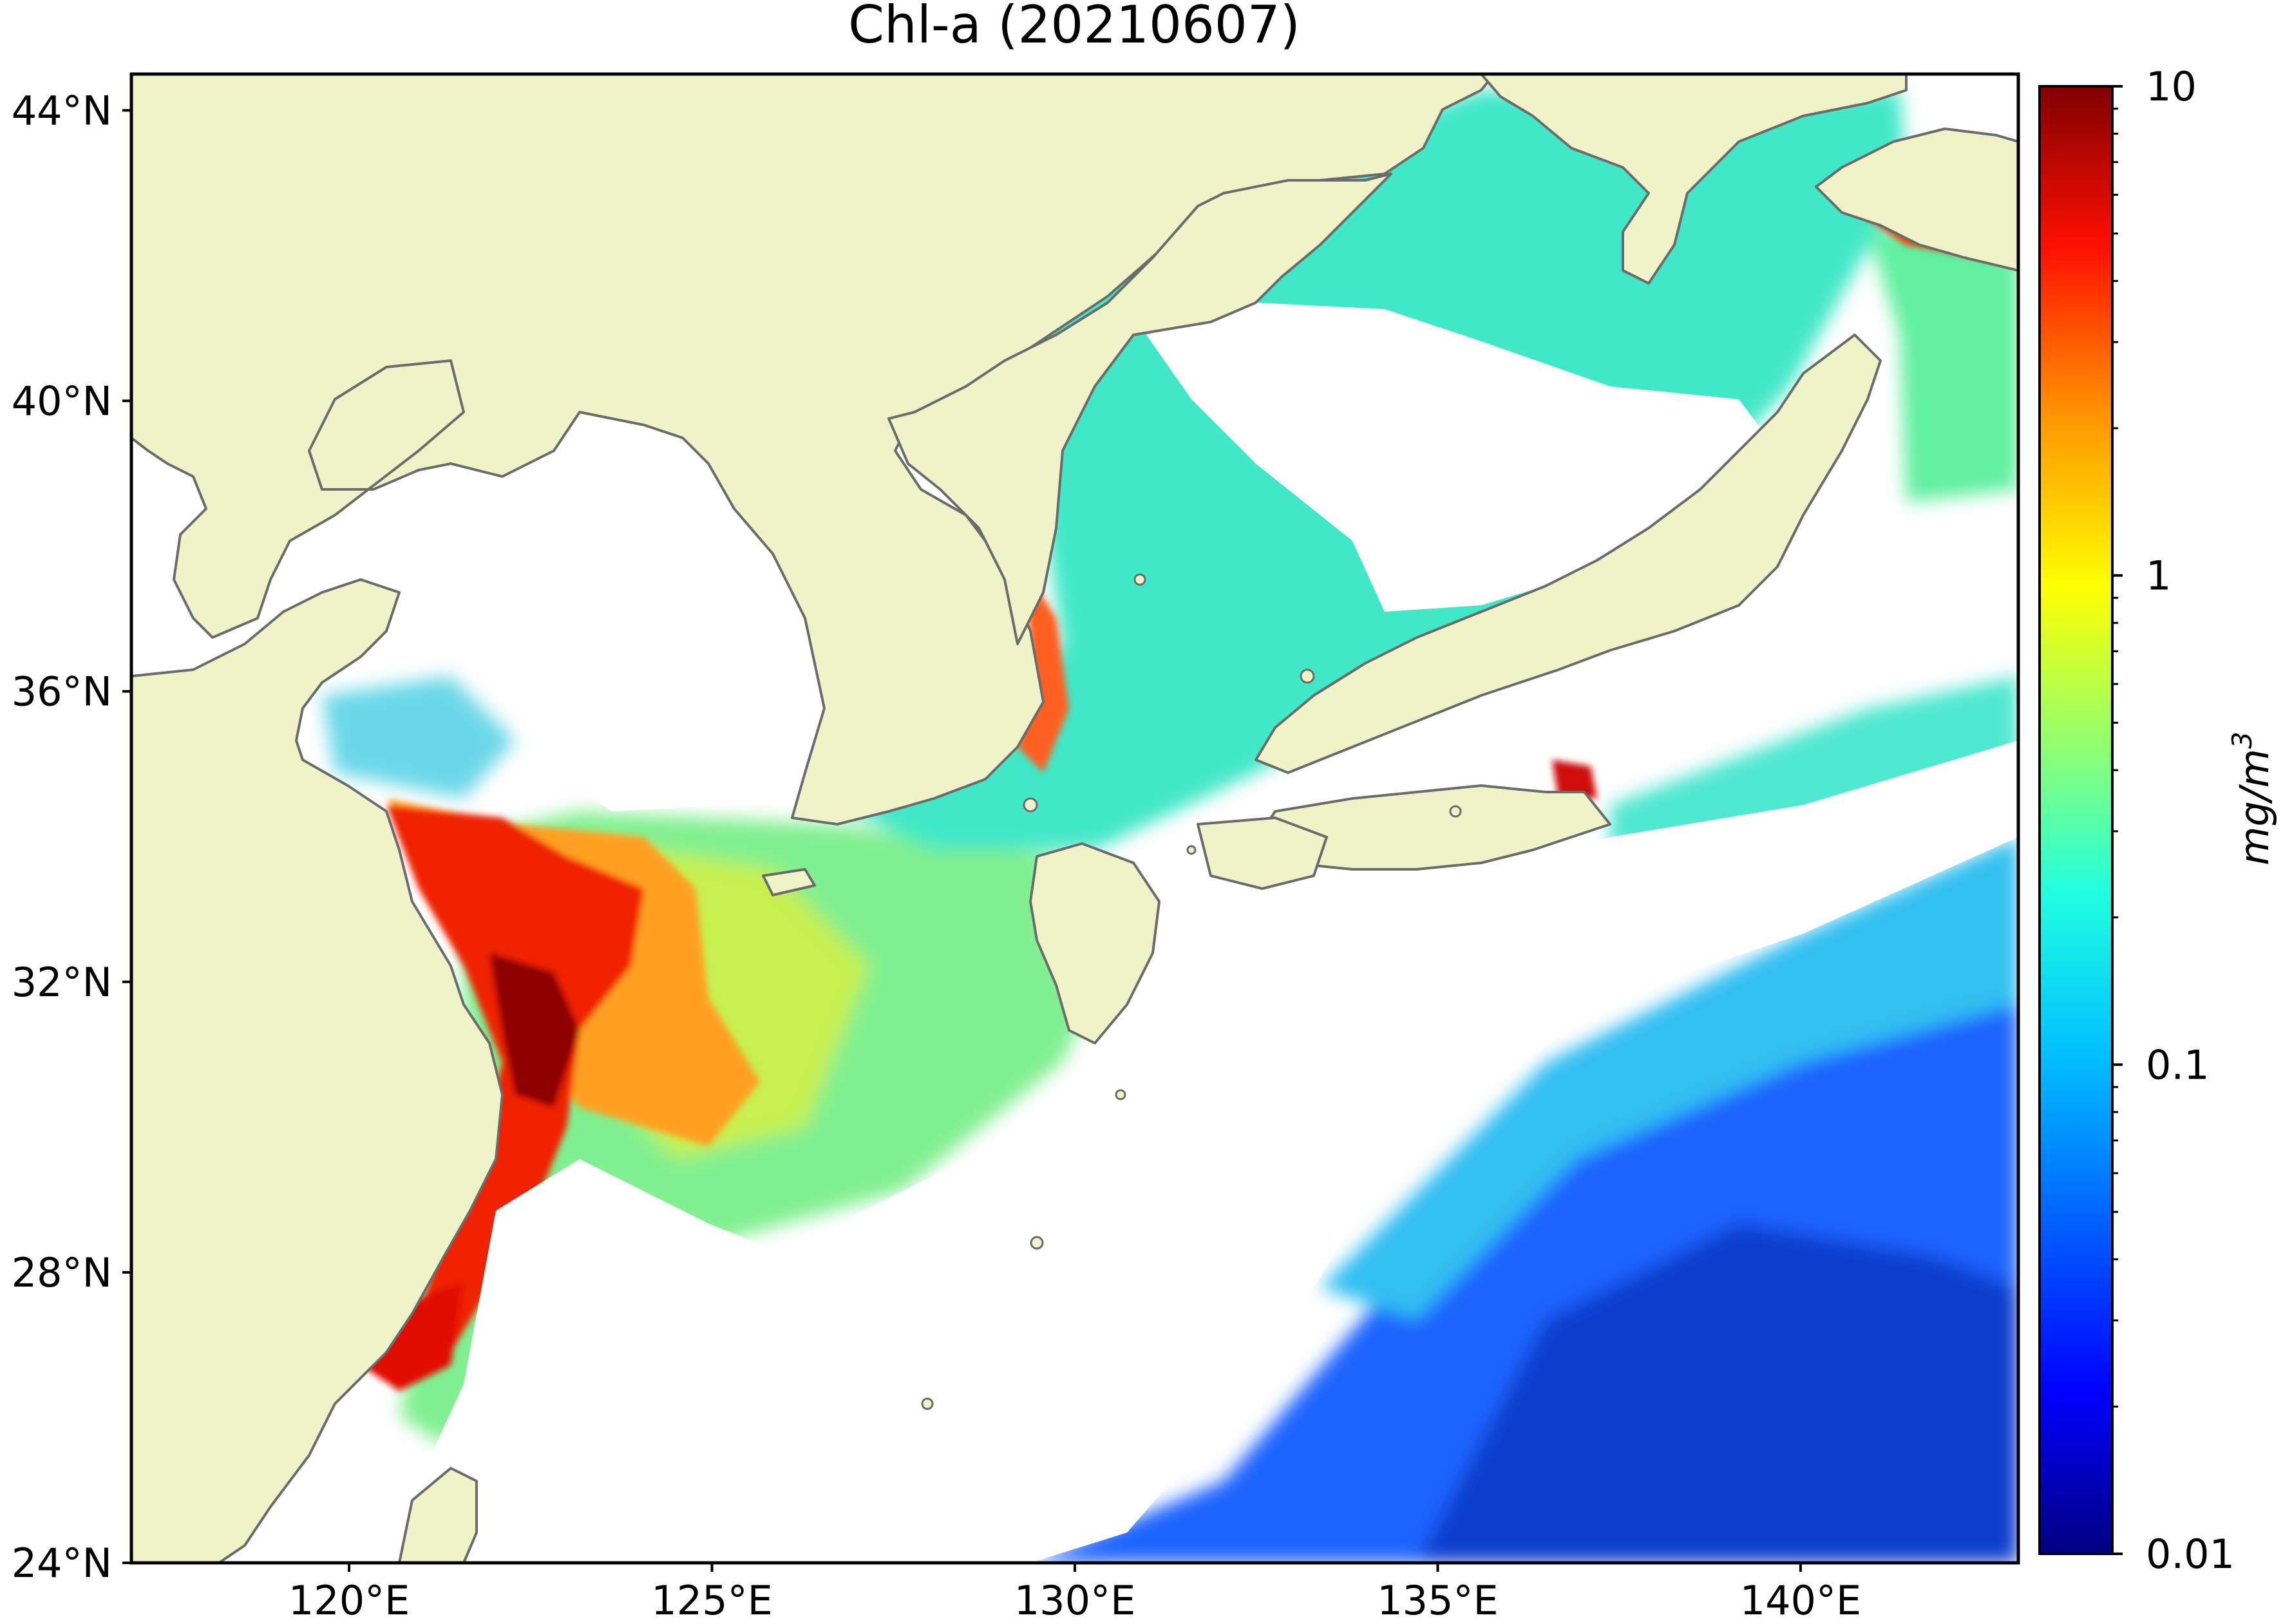  Describe the element at coordinates (2254, 807) in the screenshot. I see `colorbar-label-base: mg/m` at that location.